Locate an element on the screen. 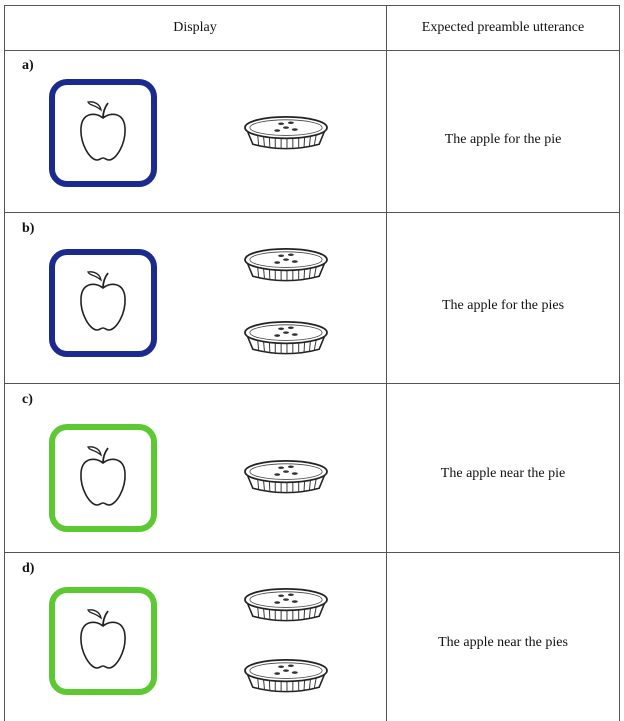 This screenshot has width=624, height=721. row-label: a) is located at coordinates (28, 65).